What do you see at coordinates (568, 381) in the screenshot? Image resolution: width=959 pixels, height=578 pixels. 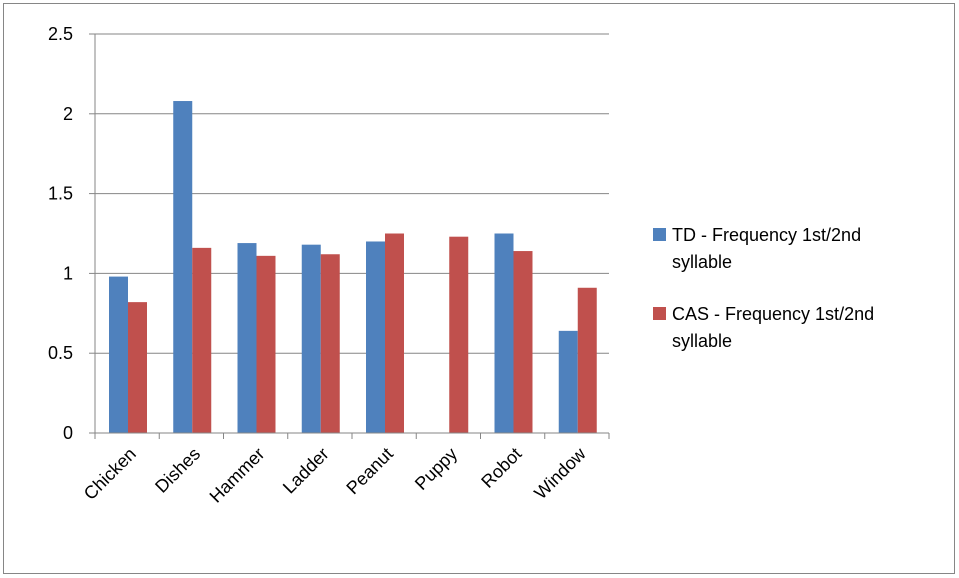 I see `bar-td-window` at bounding box center [568, 381].